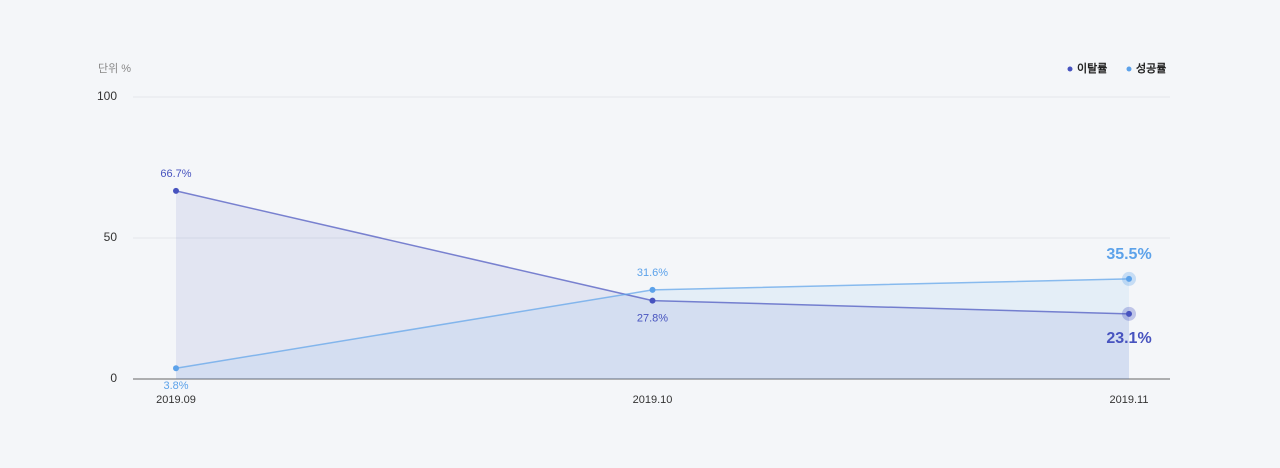  Describe the element at coordinates (1128, 338) in the screenshot. I see `data-label: 23.1%` at that location.